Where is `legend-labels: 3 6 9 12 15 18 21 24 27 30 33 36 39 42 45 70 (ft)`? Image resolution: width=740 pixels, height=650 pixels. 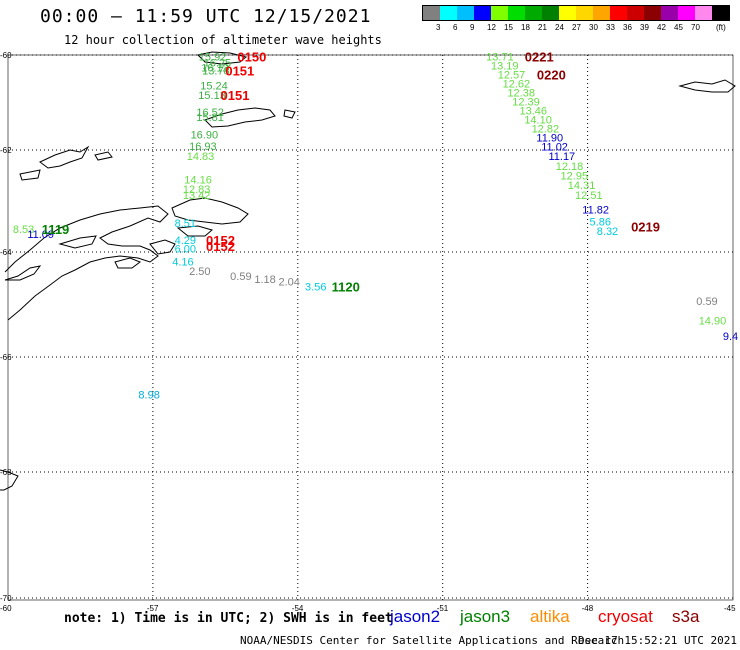
legend-labels: 3 6 9 12 15 18 21 24 27 30 33 36 39 42 45 70 (ft) is located at coordinates (576, 27).